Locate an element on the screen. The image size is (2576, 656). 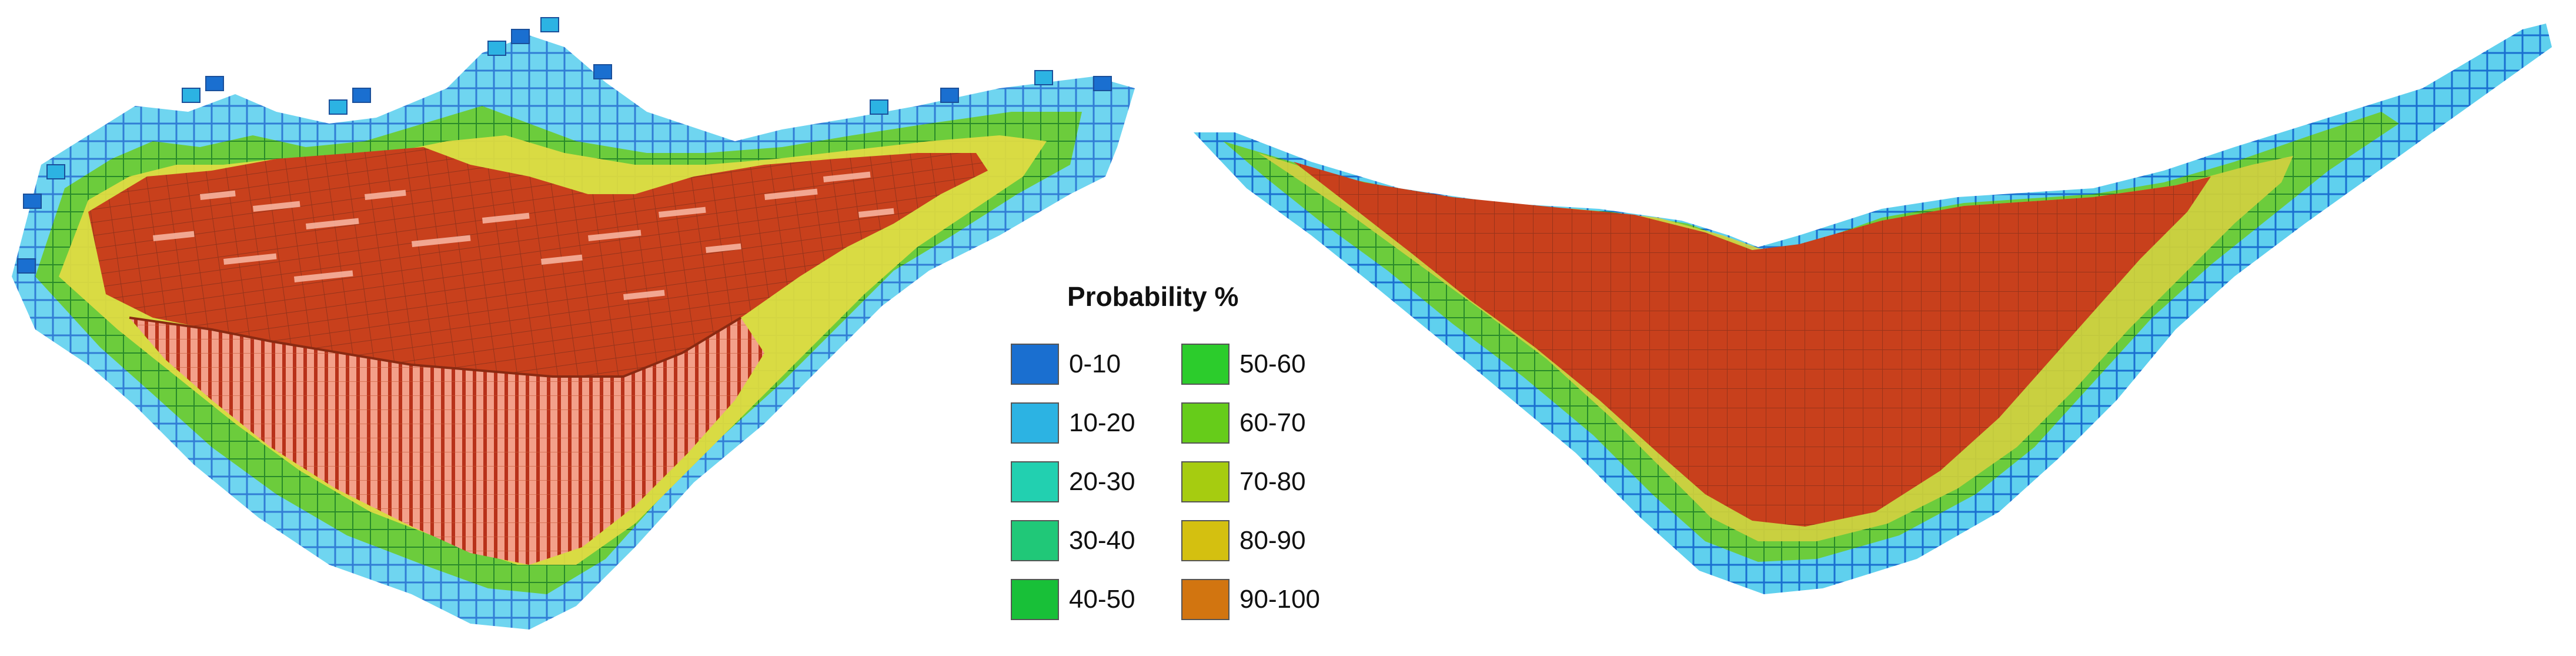
legend-label-10-20: 10-20 is located at coordinates (1102, 422).